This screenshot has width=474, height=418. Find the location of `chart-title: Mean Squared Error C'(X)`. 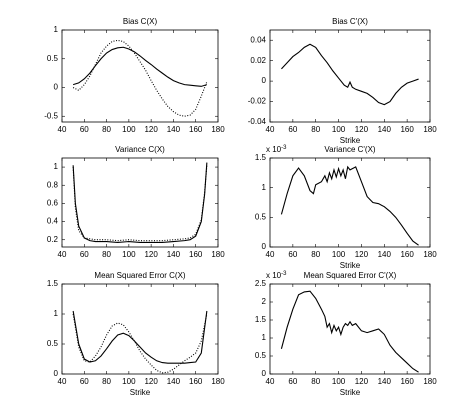

chart-title: Mean Squared Error C'(X) is located at coordinates (350, 275).